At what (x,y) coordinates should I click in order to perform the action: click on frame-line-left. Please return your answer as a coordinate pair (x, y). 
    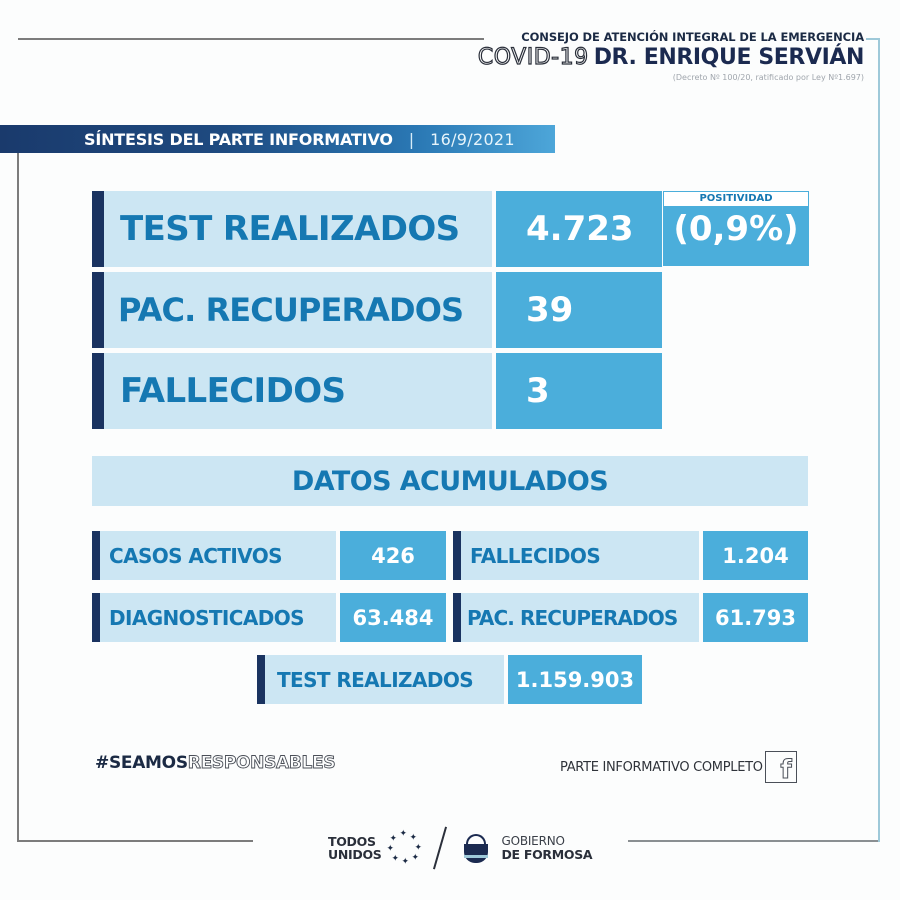
    Looking at the image, I should click on (18, 497).